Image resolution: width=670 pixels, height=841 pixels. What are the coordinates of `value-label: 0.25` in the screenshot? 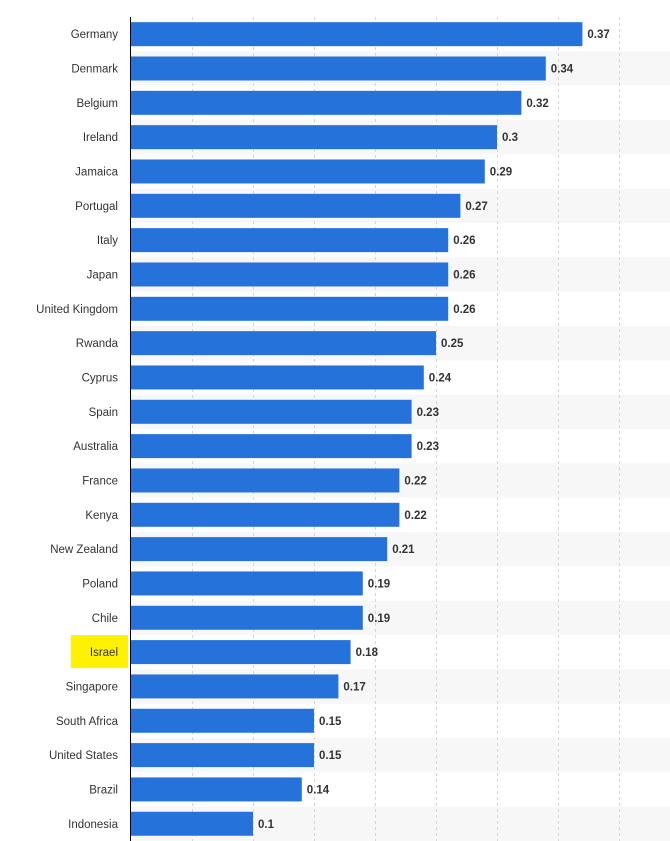 It's located at (452, 344).